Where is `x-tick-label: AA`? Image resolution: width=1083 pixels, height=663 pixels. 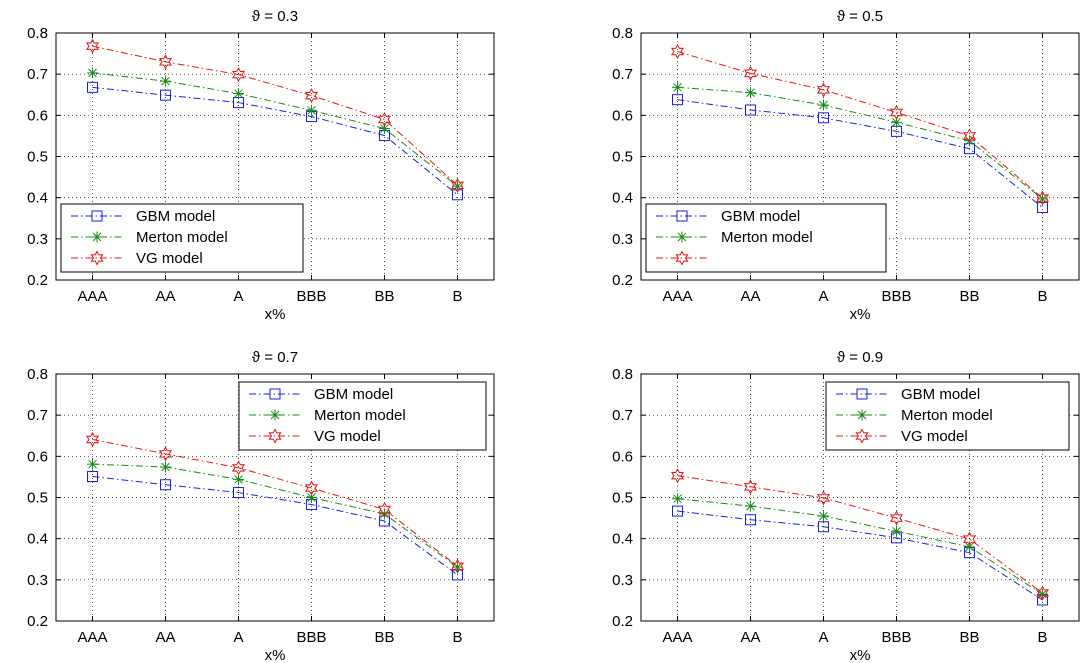
x-tick-label: AA is located at coordinates (165, 296).